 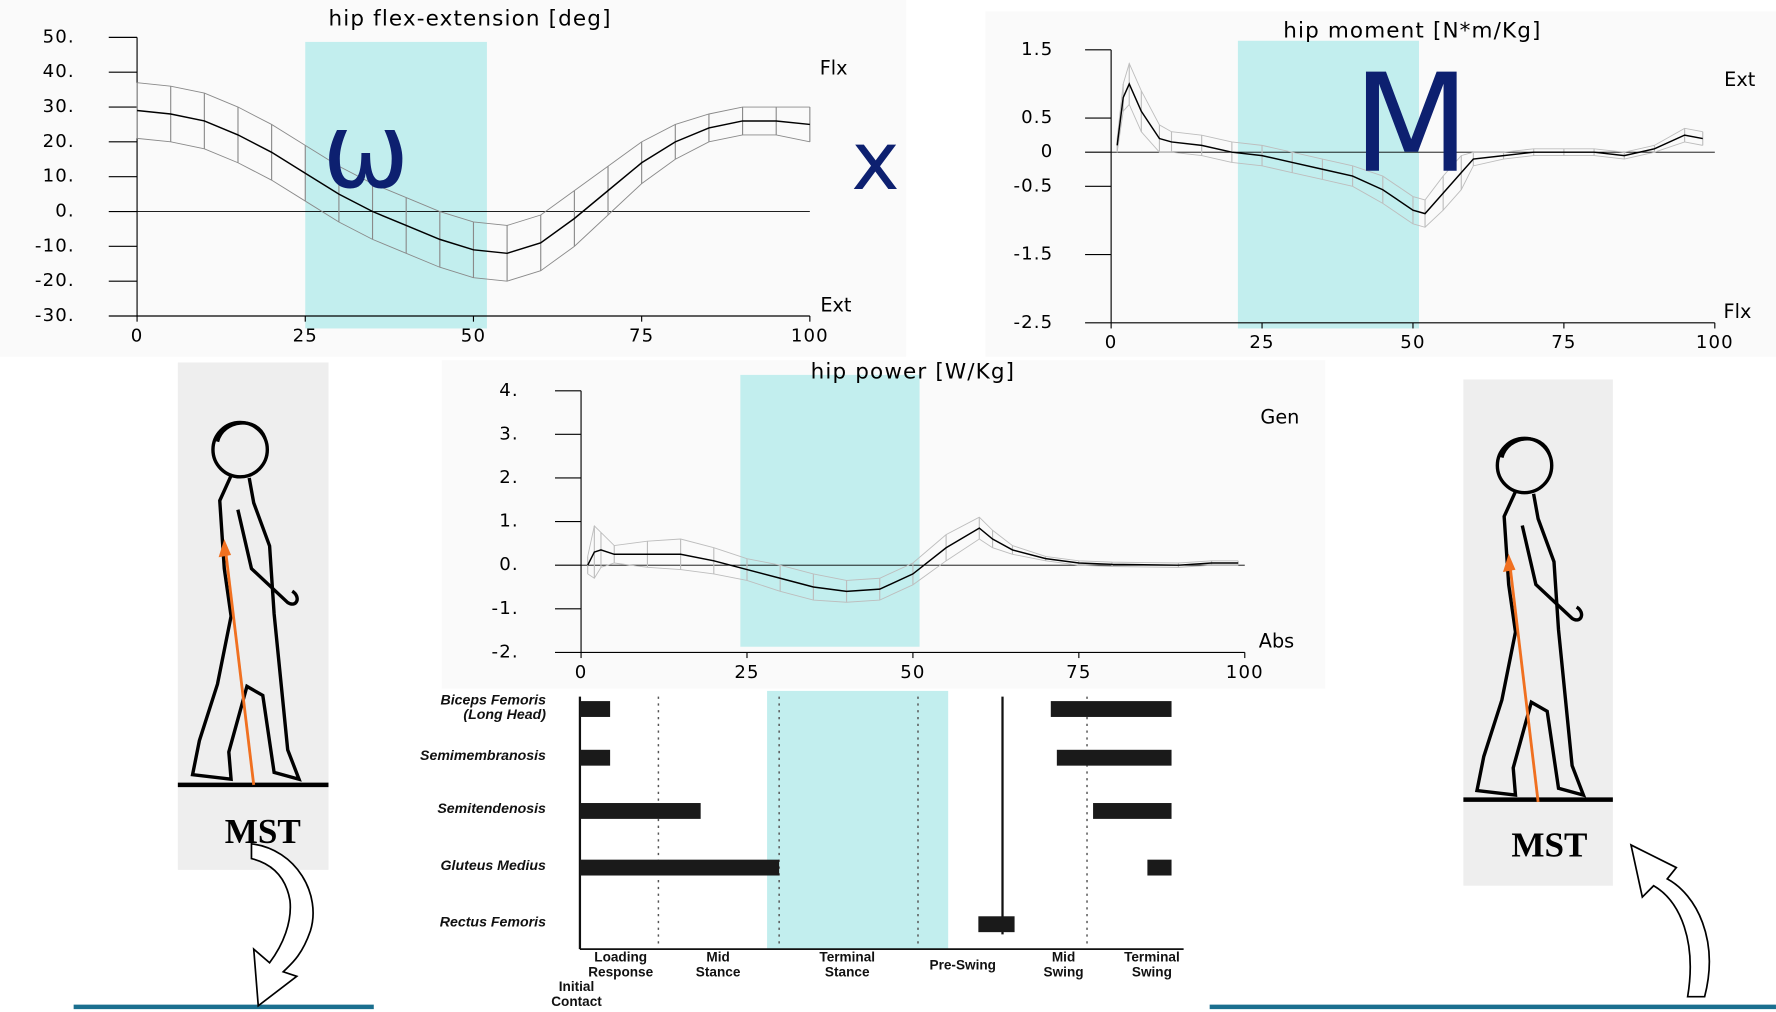 I want to click on chart-title: hip moment [N*m/Kg], so click(x=1412, y=31).